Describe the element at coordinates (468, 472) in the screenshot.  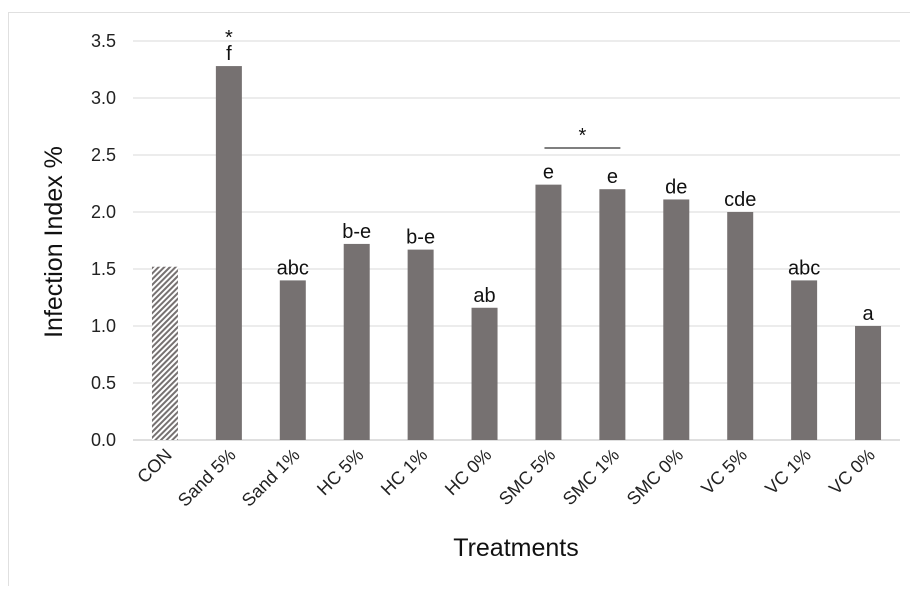
I see `x-tick-label: HC 0%` at that location.